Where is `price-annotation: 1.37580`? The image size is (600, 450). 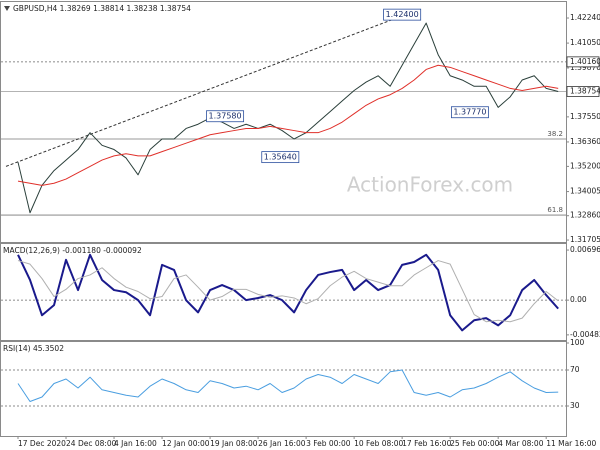
price-annotation: 1.37580 is located at coordinates (225, 116).